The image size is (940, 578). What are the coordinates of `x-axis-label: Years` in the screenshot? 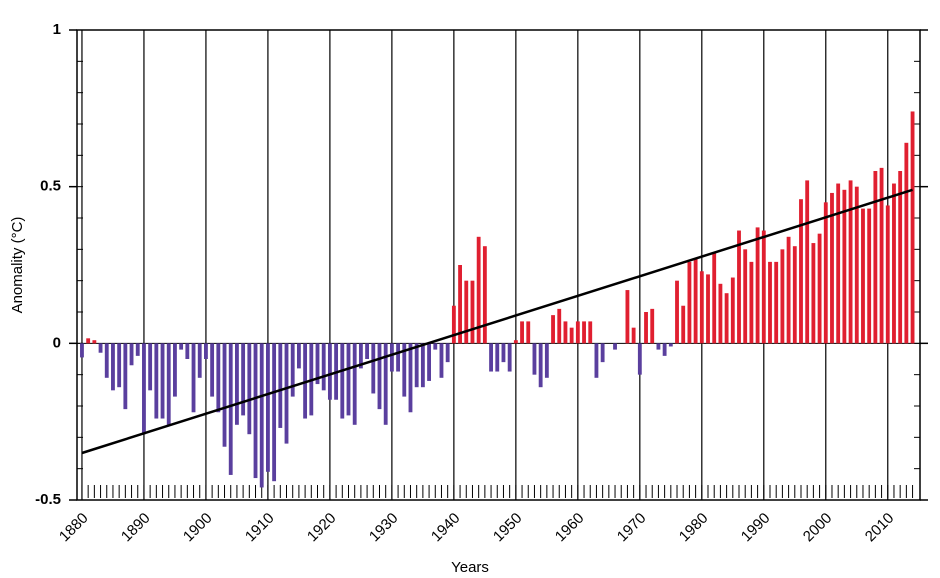 It's located at (470, 567).